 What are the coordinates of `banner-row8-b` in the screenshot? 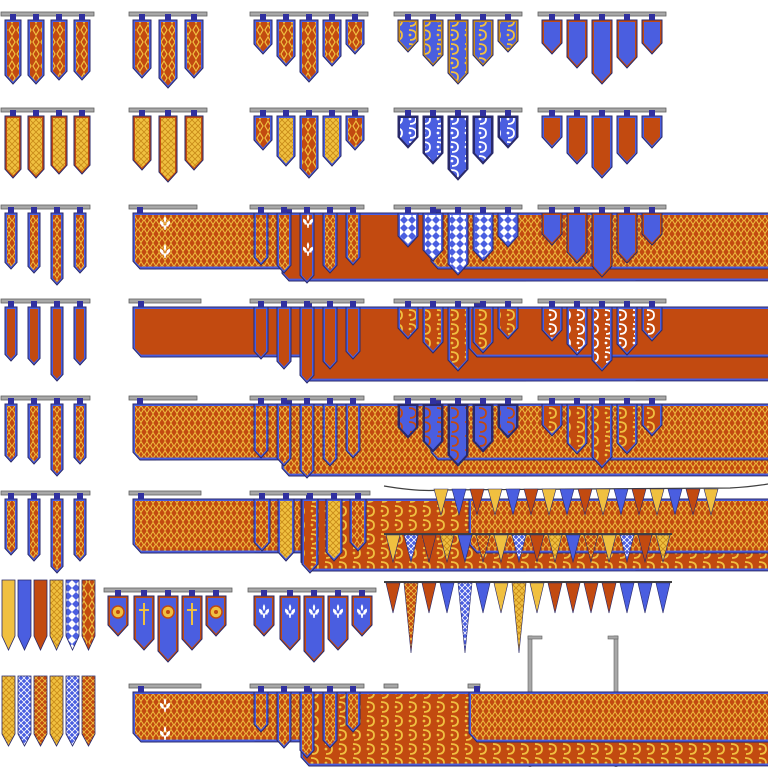 It's located at (448, 725).